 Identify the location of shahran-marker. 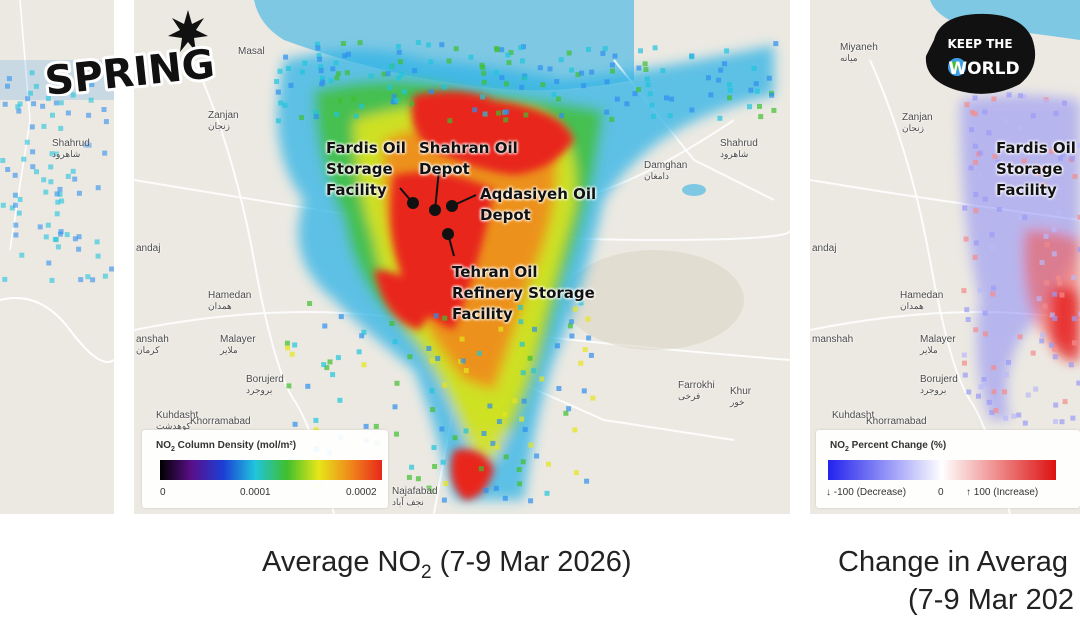
(435, 210).